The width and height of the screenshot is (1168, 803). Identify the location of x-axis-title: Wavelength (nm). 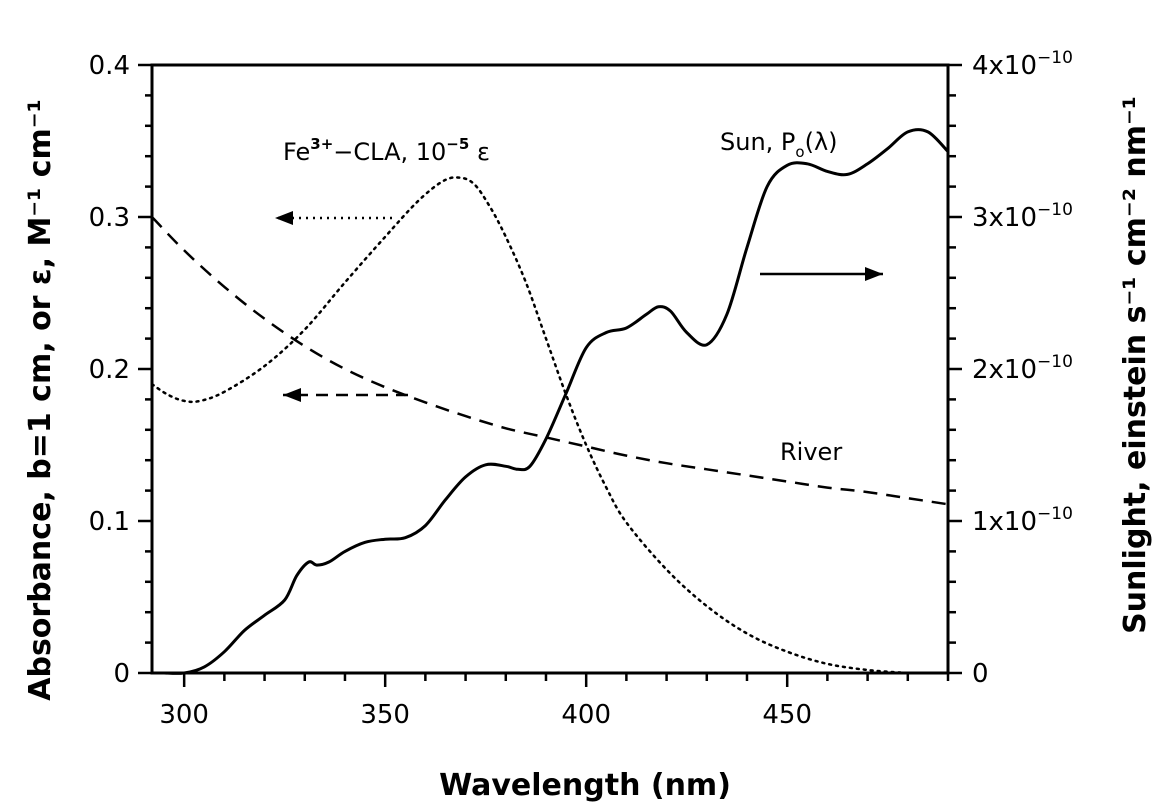
(585, 785).